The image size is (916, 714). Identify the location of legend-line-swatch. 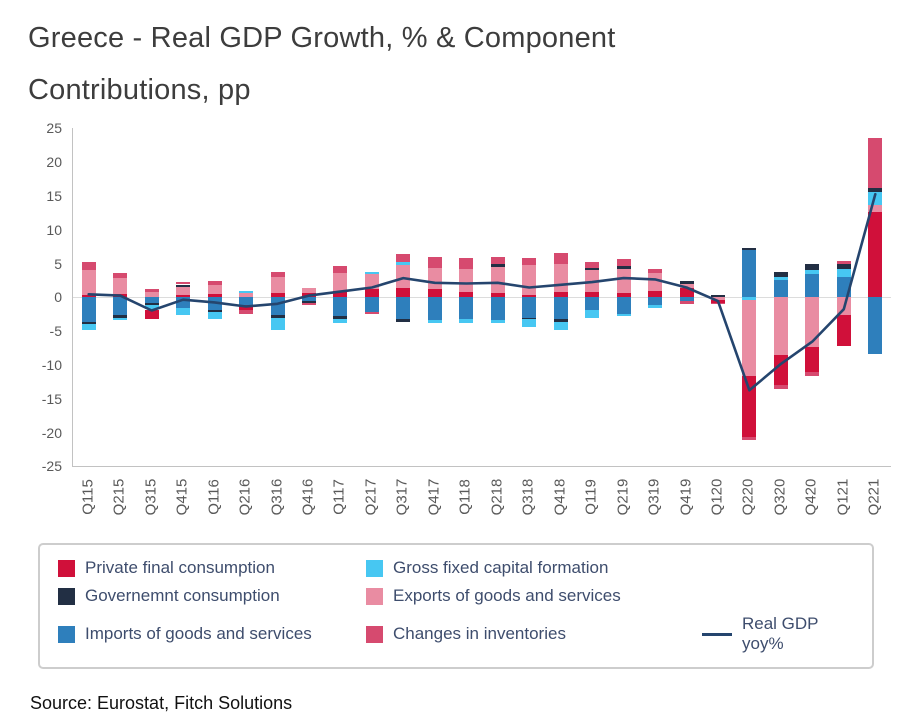
(717, 634).